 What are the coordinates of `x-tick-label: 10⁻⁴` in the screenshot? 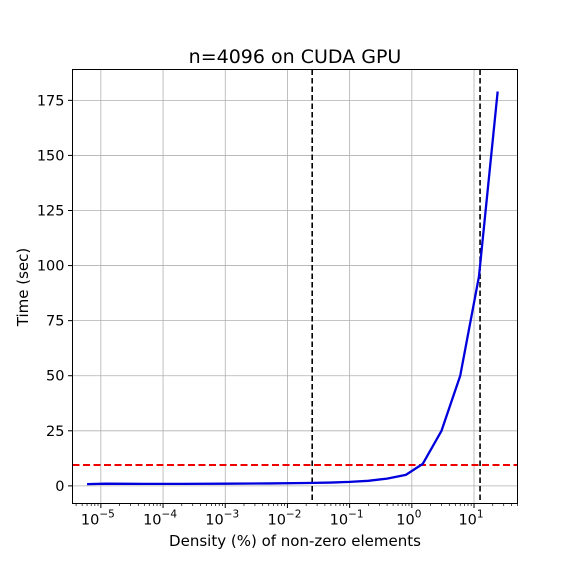 It's located at (160, 519).